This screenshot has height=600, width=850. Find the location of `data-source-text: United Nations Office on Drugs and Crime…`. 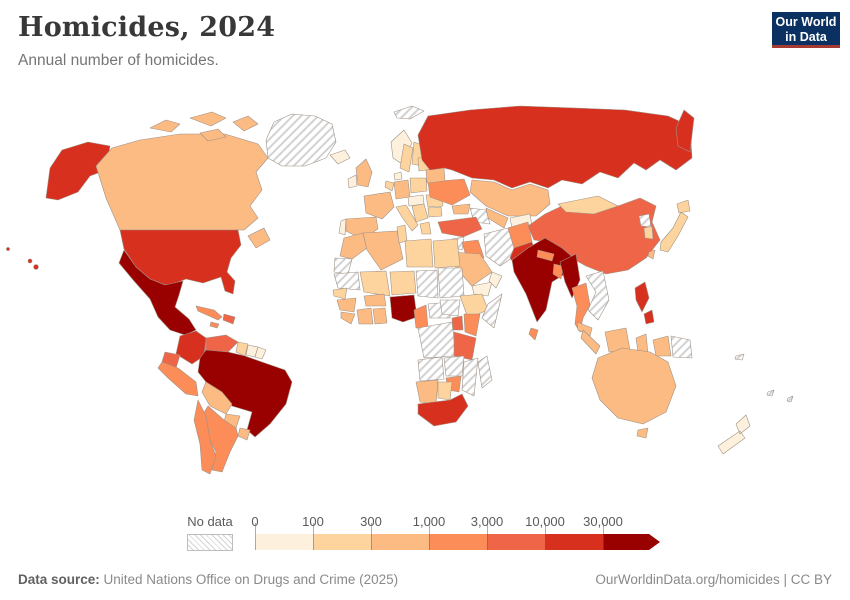

data-source-text: United Nations Office on Drugs and Crime… is located at coordinates (249, 579).